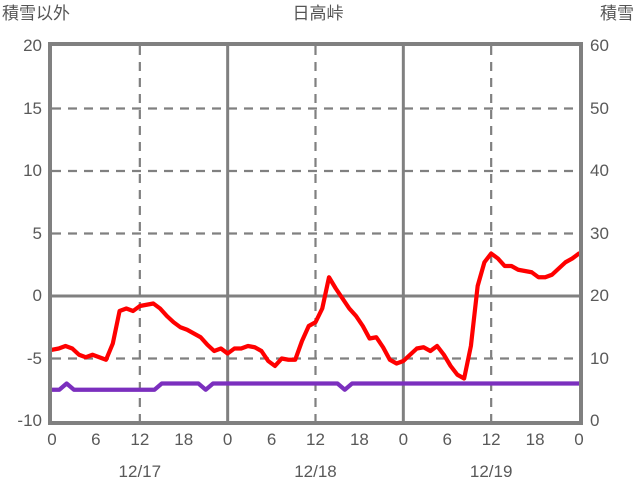 This screenshot has width=636, height=501. Describe the element at coordinates (599, 295) in the screenshot. I see `y-tick-right-4: 20` at that location.